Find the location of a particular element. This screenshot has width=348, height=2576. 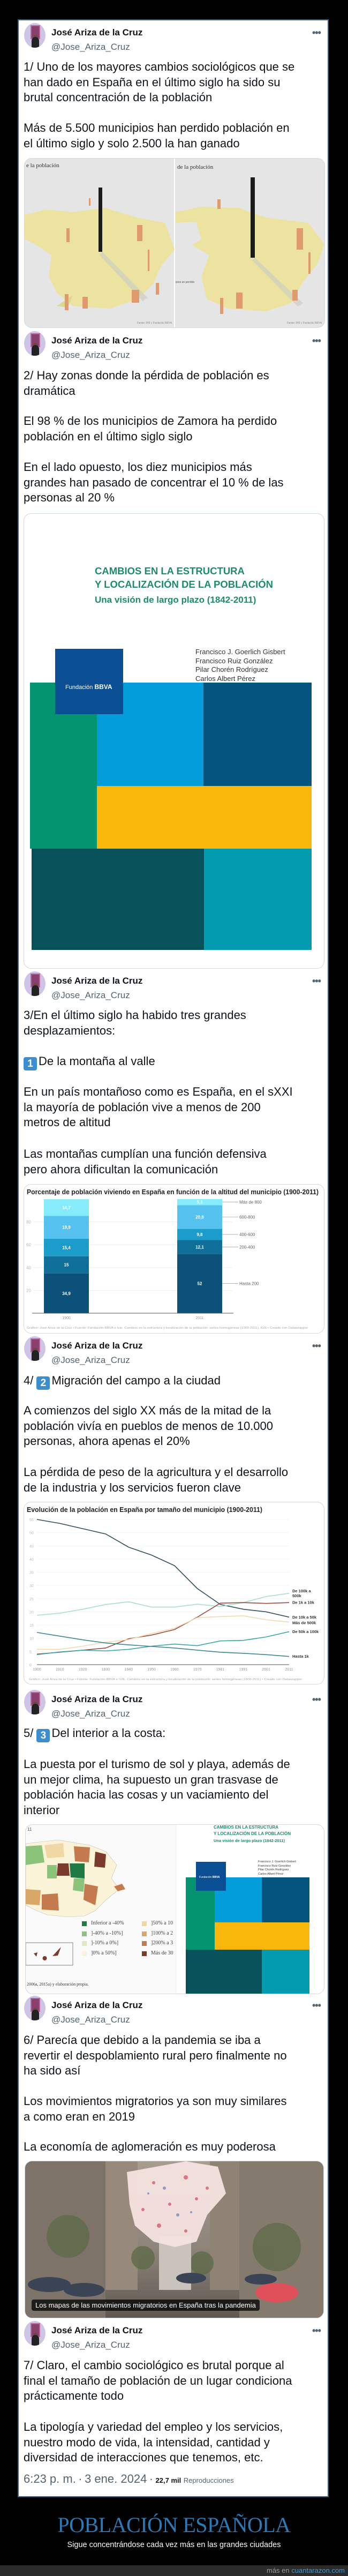

cover-block-teal is located at coordinates (258, 899).